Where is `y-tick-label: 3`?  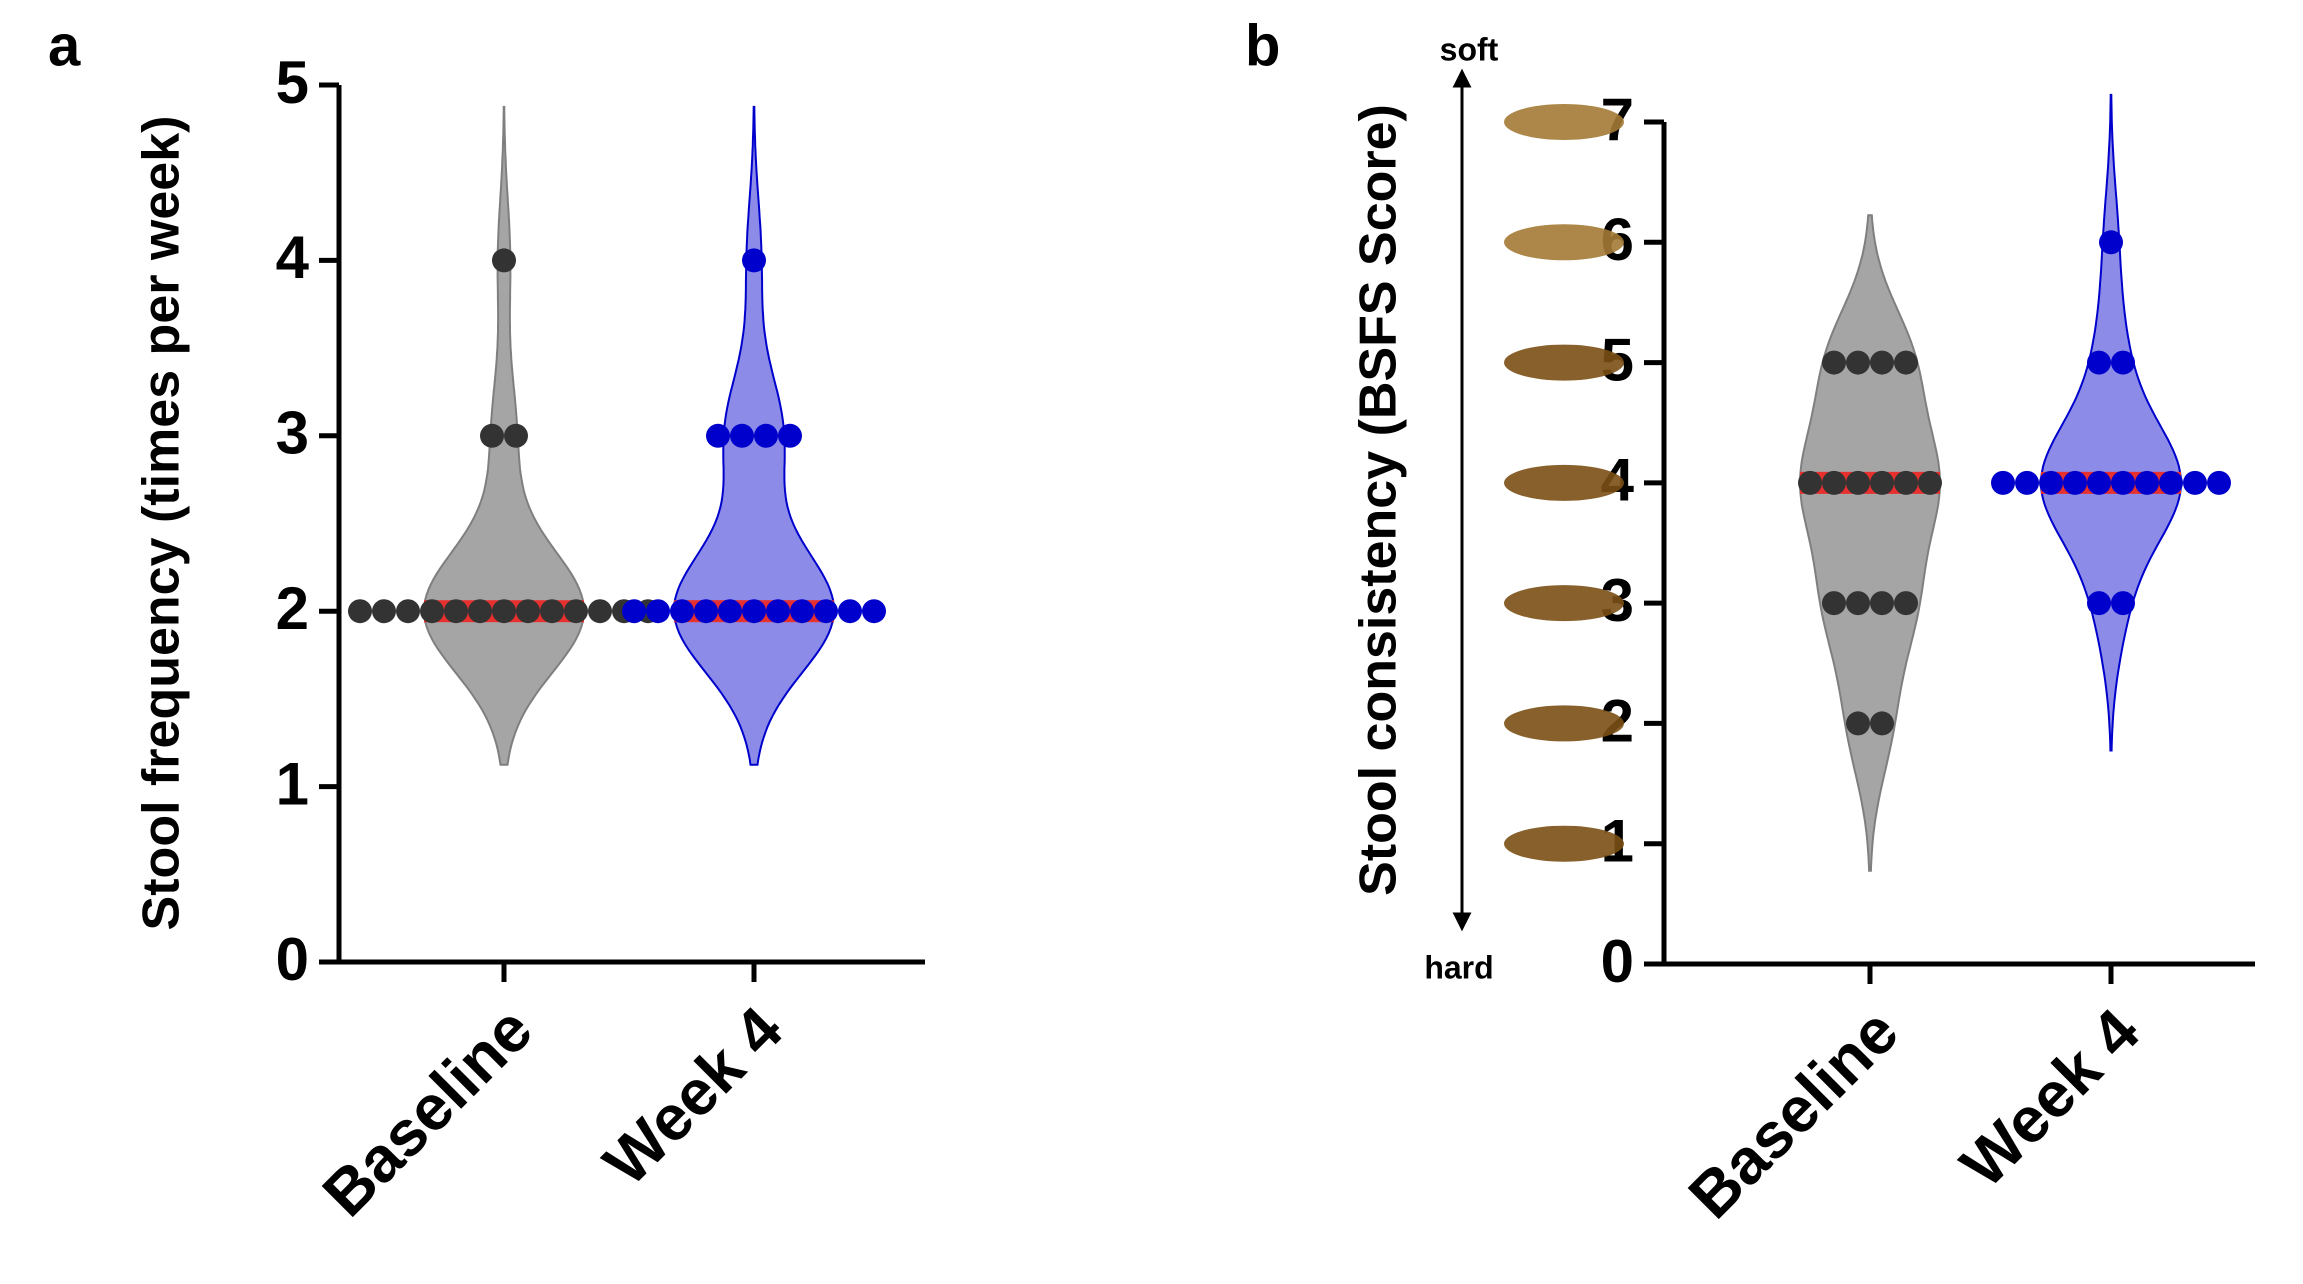
y-tick-label: 3 is located at coordinates (292, 433).